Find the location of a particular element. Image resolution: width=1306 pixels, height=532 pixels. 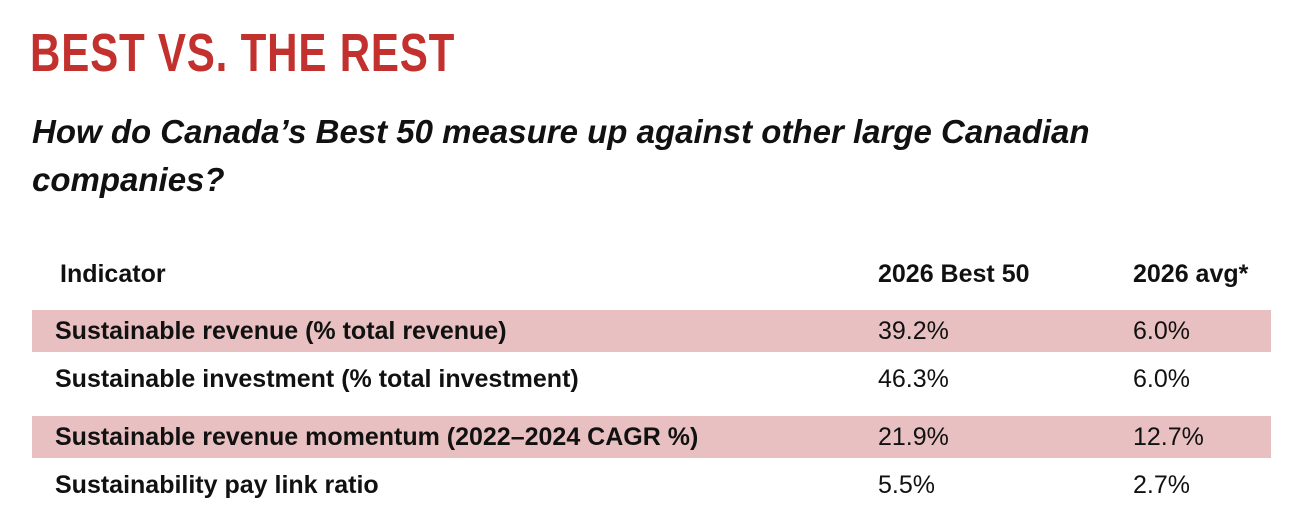

best-50-value: 21.9% is located at coordinates (913, 437).